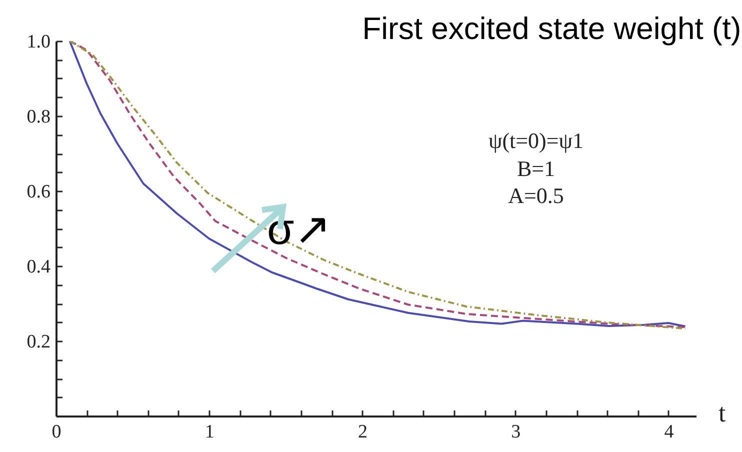 The image size is (742, 452). What do you see at coordinates (57, 432) in the screenshot?
I see `x-tick-label: 0` at bounding box center [57, 432].